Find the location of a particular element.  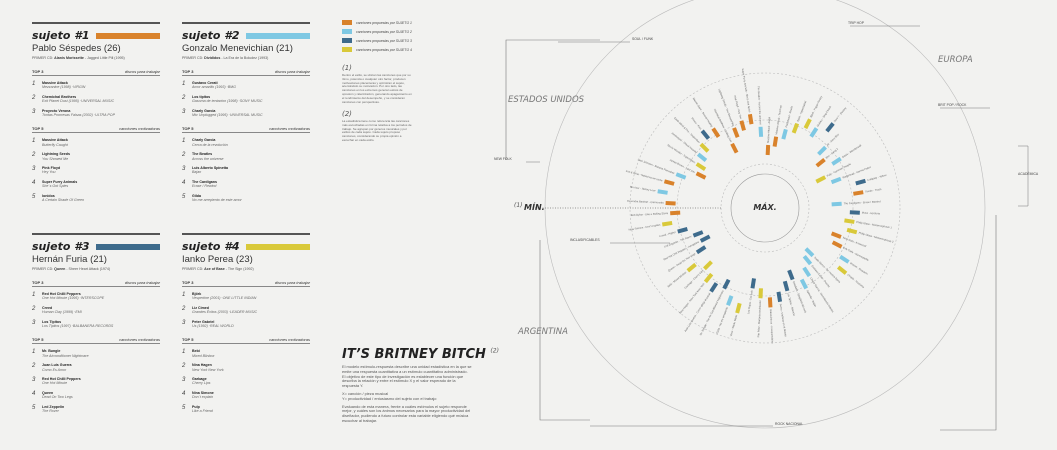

list-item: 5 Led Zeppelin The Rover is located at coordinates (96, 409).